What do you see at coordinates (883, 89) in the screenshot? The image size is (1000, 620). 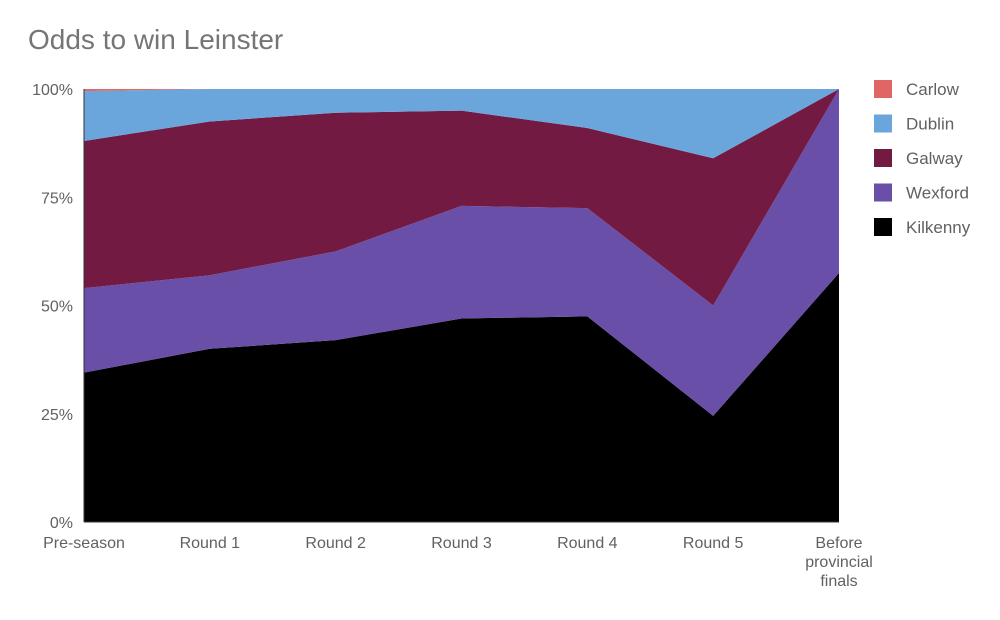 I see `legend-swatch-carlow` at bounding box center [883, 89].